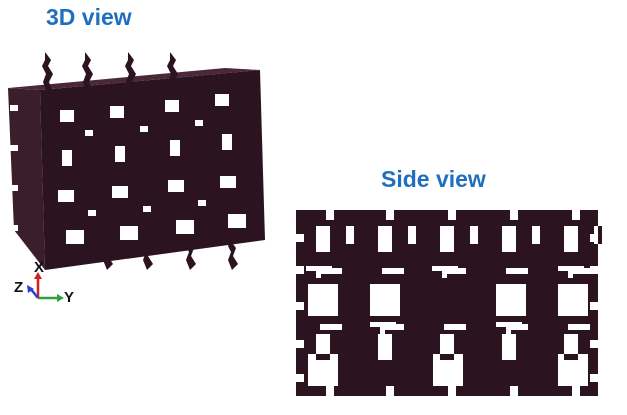 Image resolution: width=627 pixels, height=415 pixels. Describe the element at coordinates (89, 17) in the screenshot. I see `view-3d-title: 3D view` at that location.